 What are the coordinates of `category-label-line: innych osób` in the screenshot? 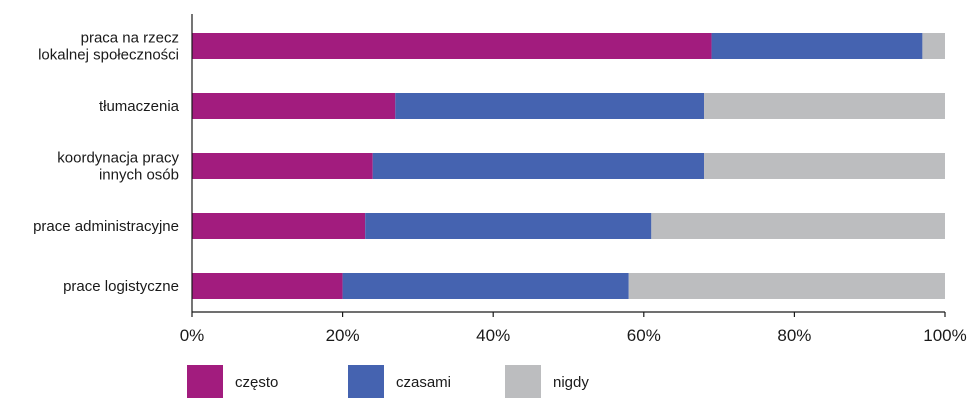 It's located at (139, 175).